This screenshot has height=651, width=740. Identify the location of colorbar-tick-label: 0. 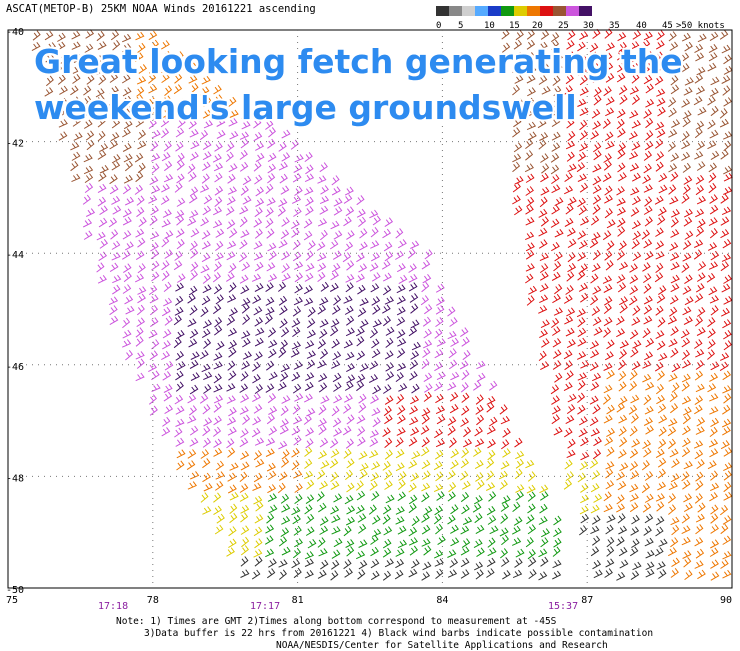
(439, 26).